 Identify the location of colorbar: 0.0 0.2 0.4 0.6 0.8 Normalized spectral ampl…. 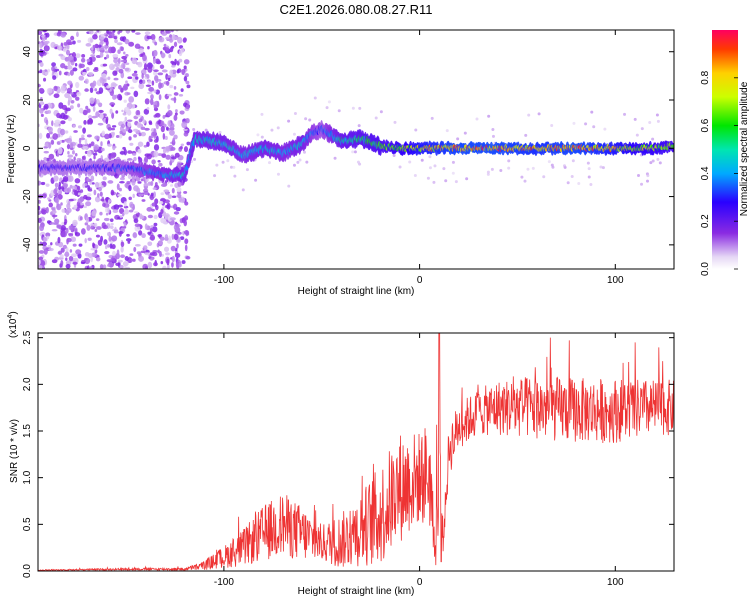
(725, 153).